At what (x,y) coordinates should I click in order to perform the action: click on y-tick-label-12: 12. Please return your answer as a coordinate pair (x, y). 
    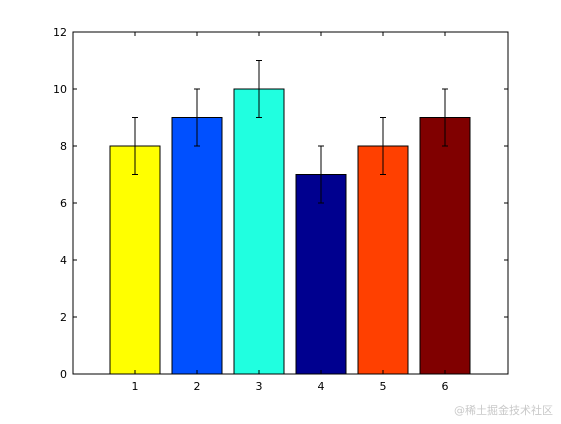
    Looking at the image, I should click on (60, 32).